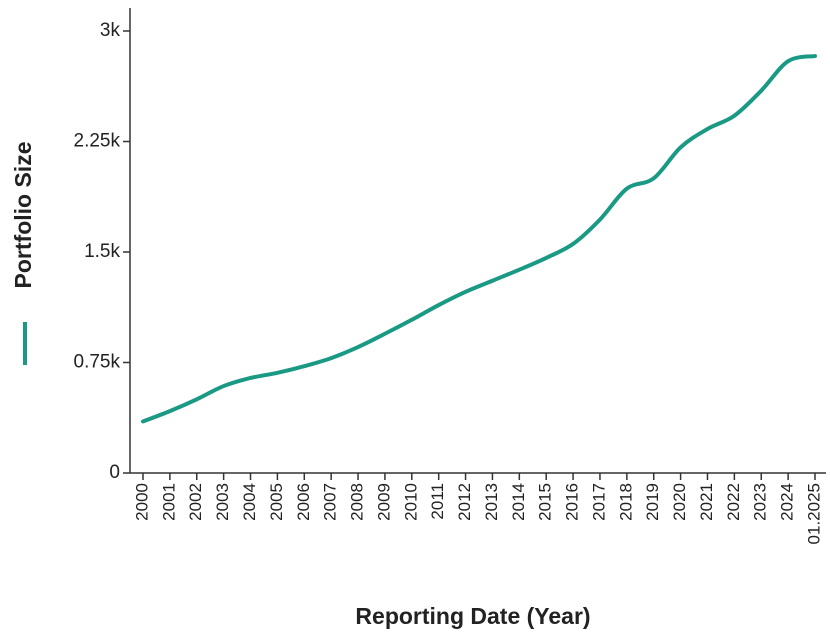 This screenshot has height=641, width=830. What do you see at coordinates (168, 502) in the screenshot?
I see `x-tick-label: 2001` at bounding box center [168, 502].